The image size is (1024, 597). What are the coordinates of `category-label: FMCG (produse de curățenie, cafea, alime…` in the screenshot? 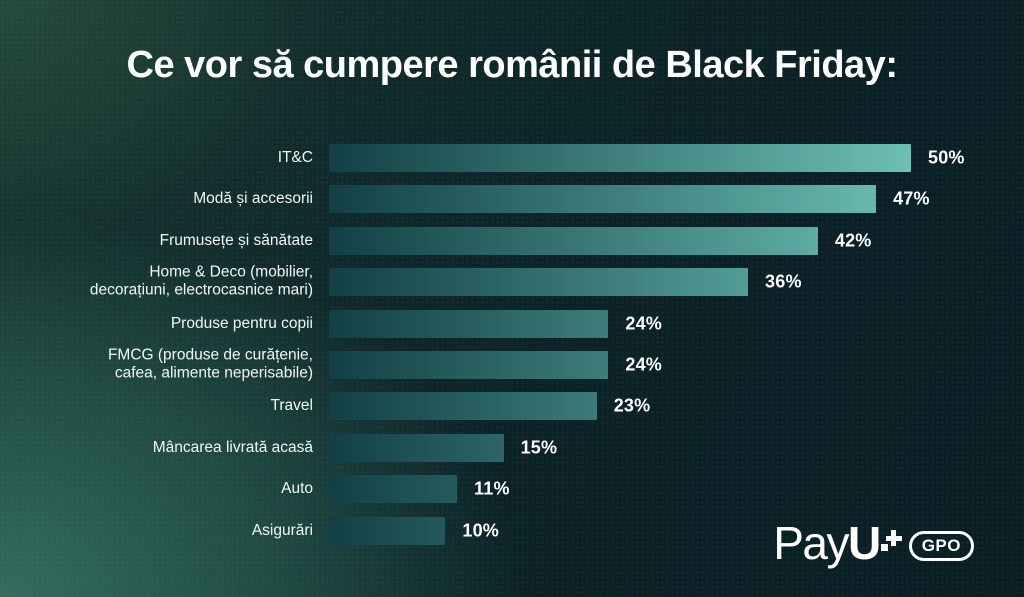 It's located at (210, 364).